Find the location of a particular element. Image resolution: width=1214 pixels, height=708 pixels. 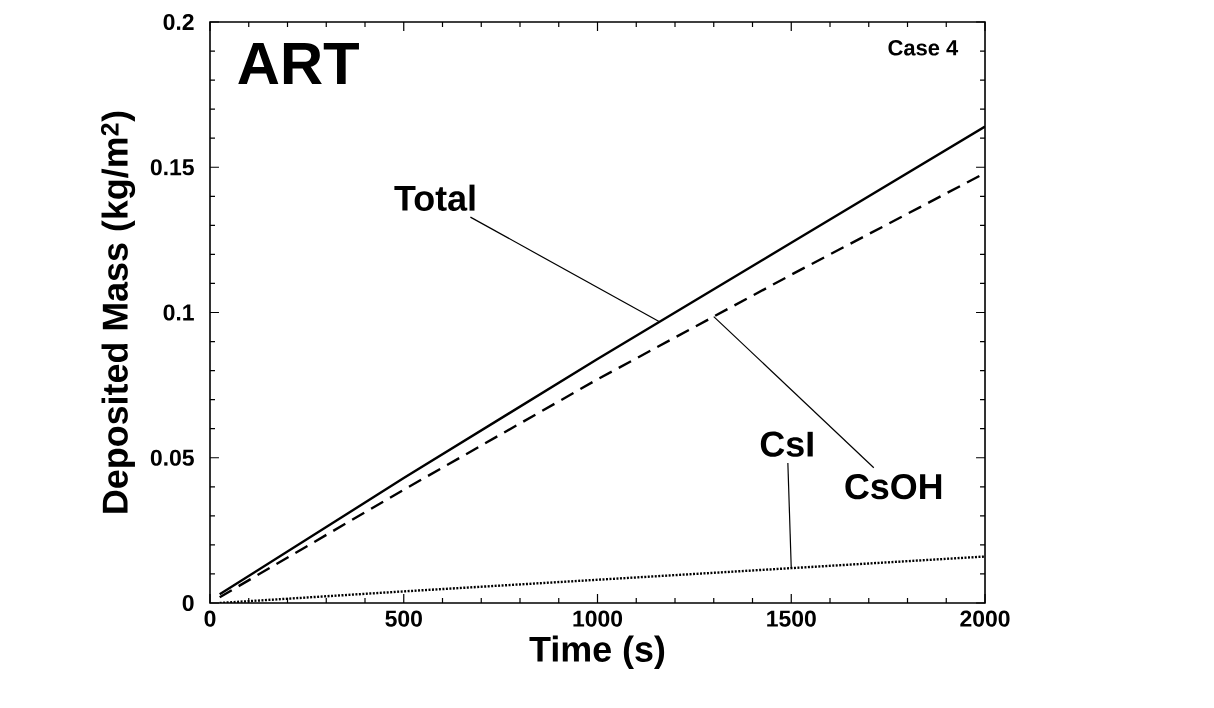

x-tick-label: 1500 is located at coordinates (791, 618).